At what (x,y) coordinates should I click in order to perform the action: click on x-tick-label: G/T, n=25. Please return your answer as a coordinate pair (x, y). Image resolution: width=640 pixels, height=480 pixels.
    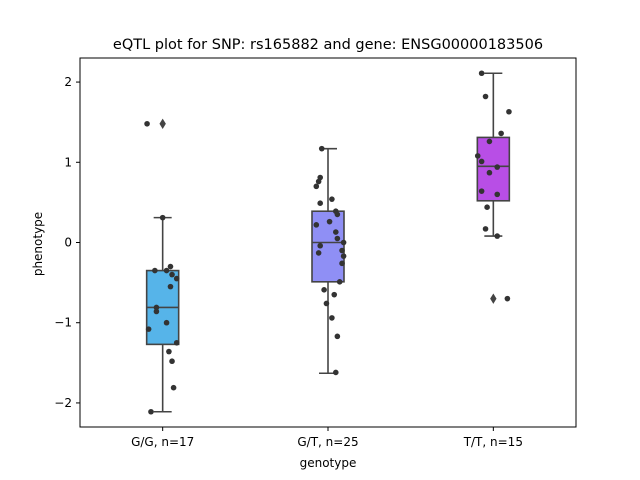
    Looking at the image, I should click on (327, 442).